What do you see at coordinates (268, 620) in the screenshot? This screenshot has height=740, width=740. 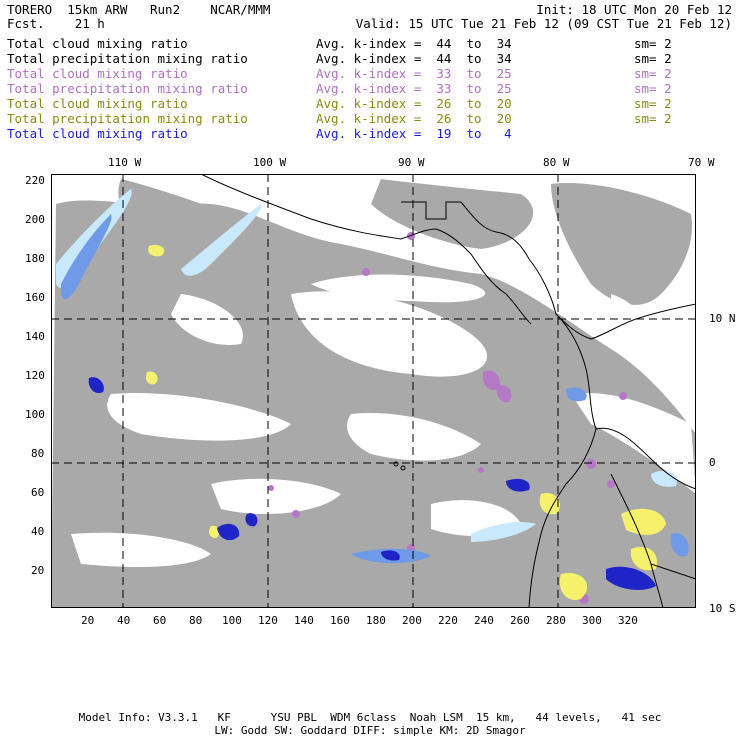 I see `x-tick-label: 120` at bounding box center [268, 620].